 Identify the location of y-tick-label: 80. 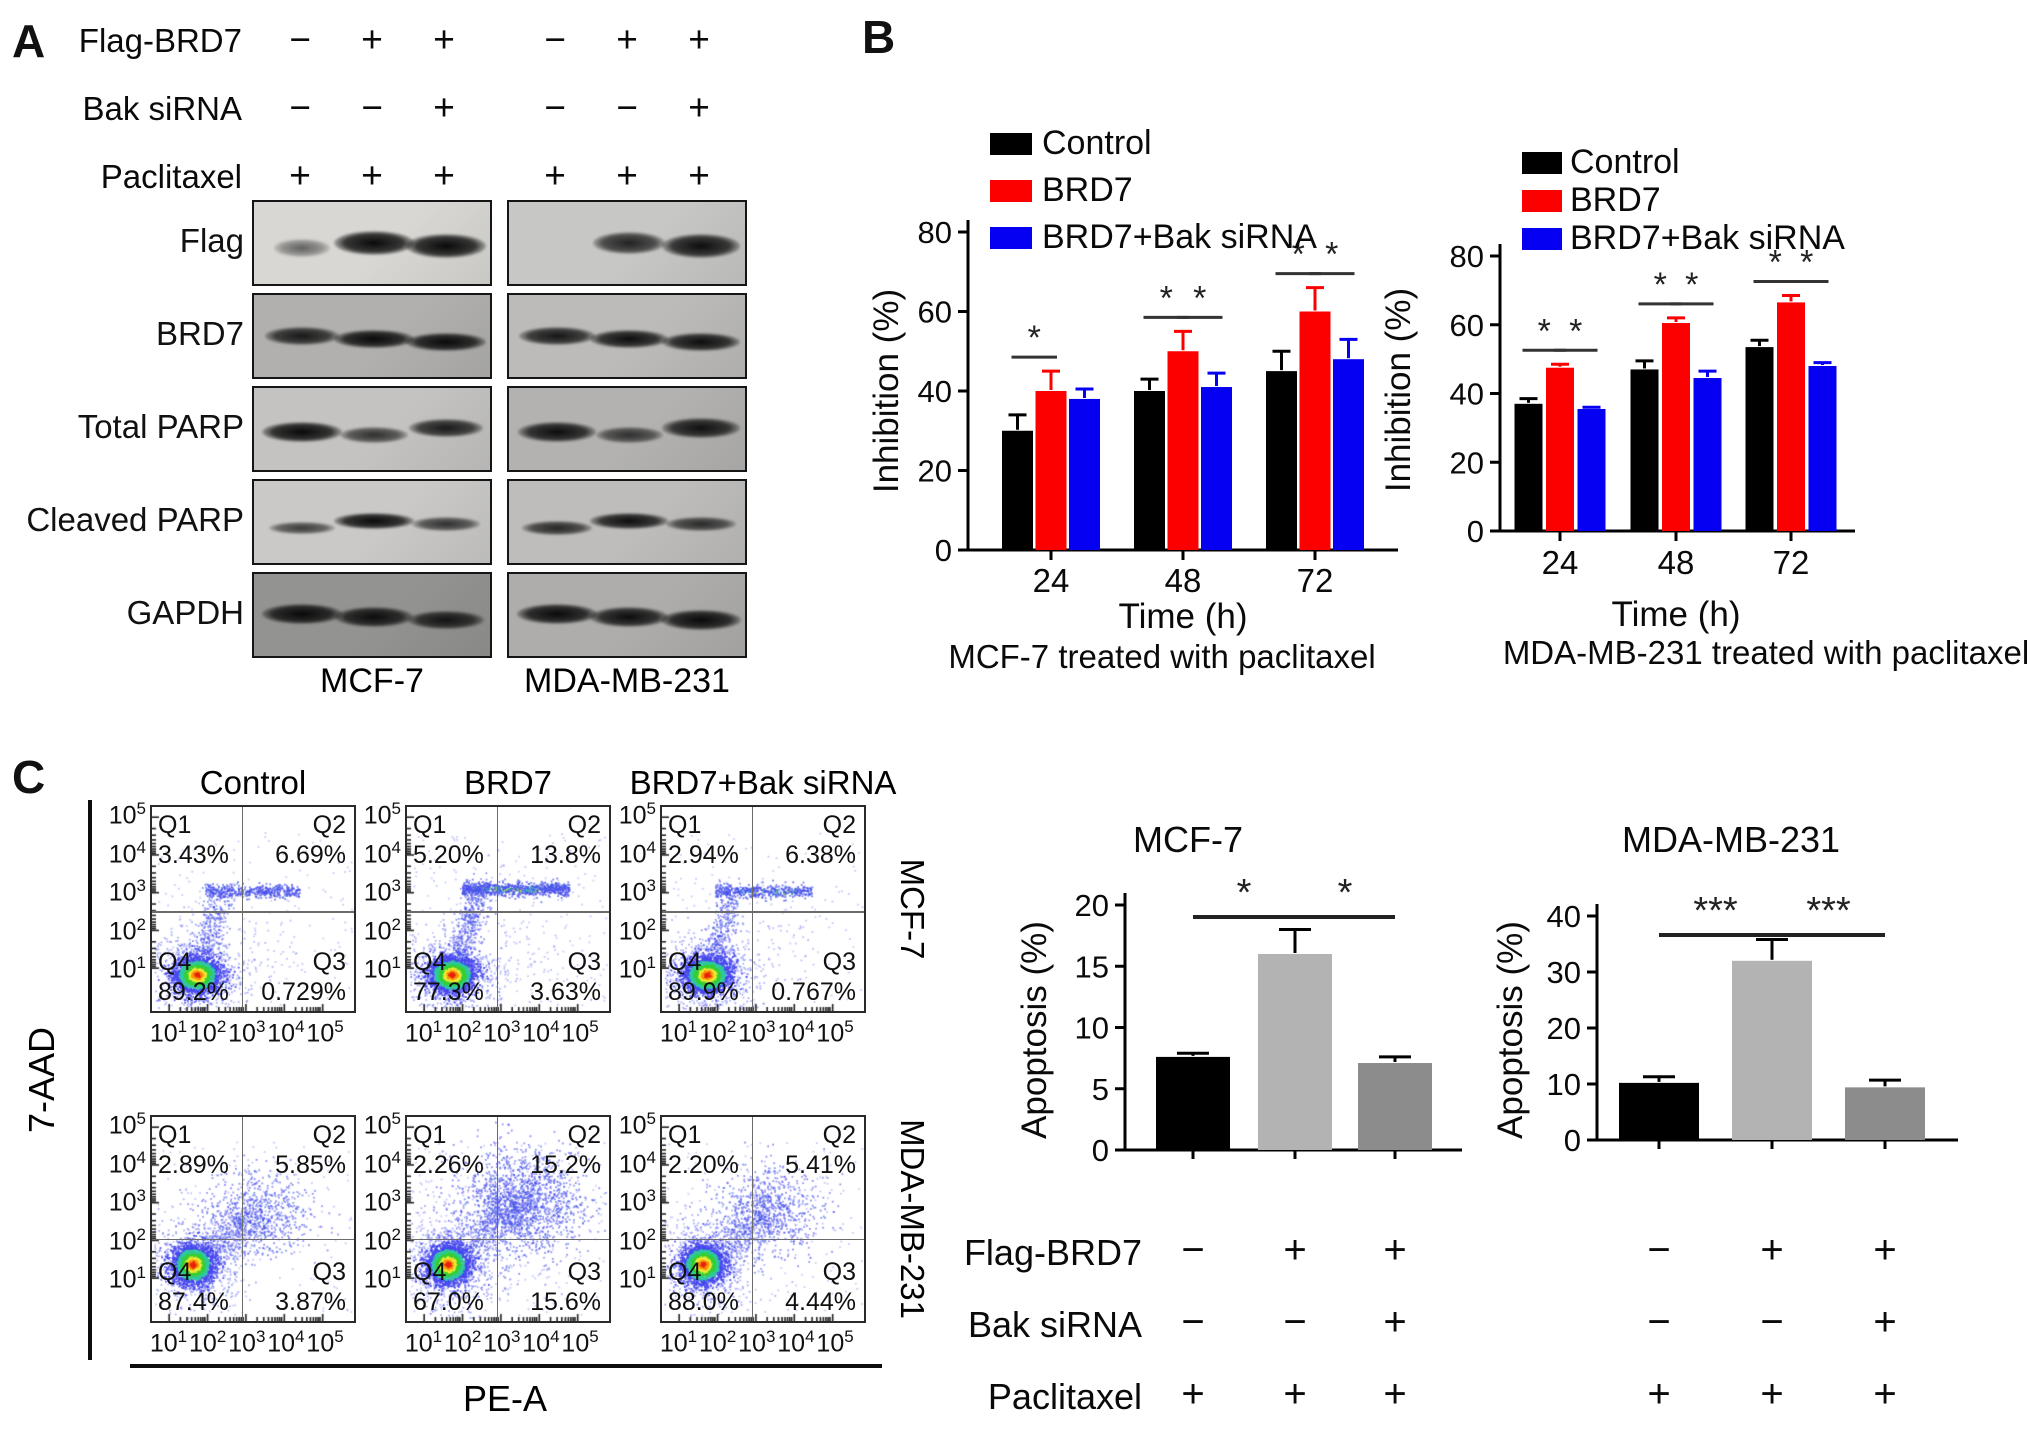
(1467, 256).